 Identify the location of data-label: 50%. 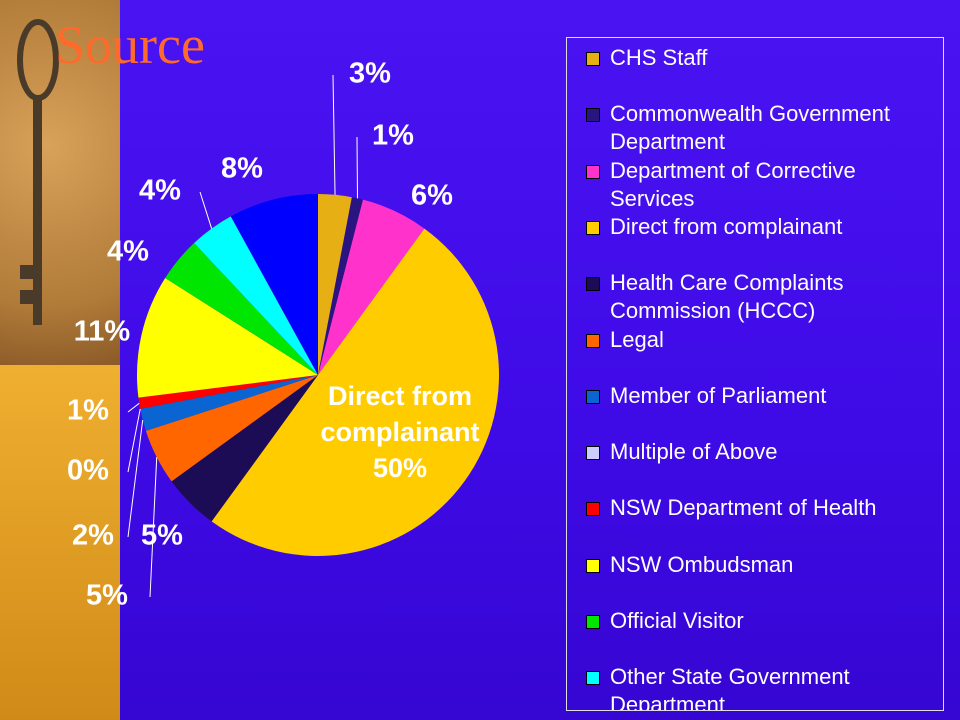
(400, 468).